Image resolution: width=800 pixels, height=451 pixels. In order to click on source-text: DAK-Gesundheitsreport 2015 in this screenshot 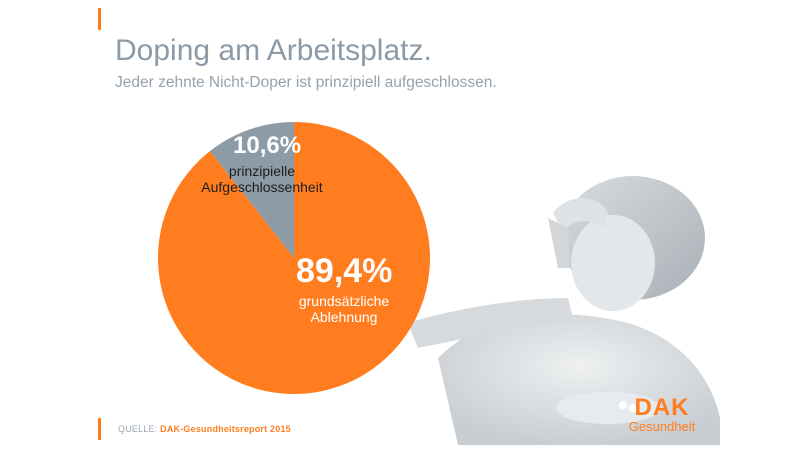, I will do `click(225, 429)`.